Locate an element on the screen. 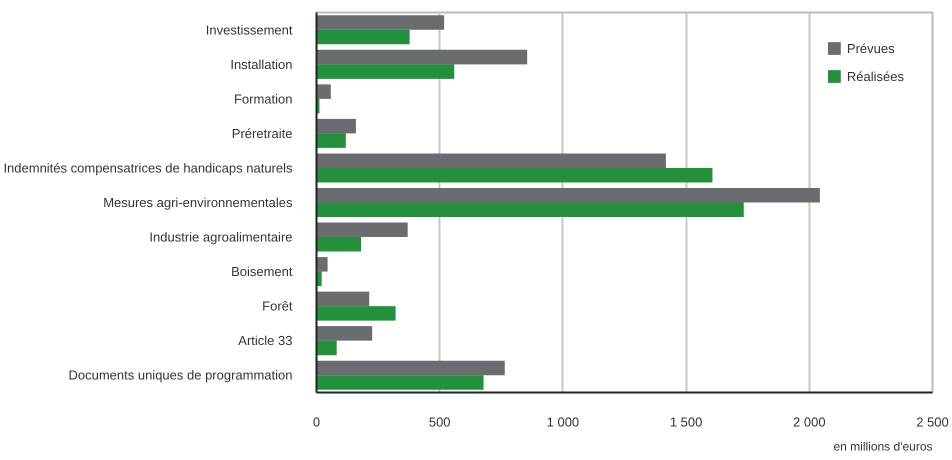  y-tick-label: Article 33 is located at coordinates (265, 340).